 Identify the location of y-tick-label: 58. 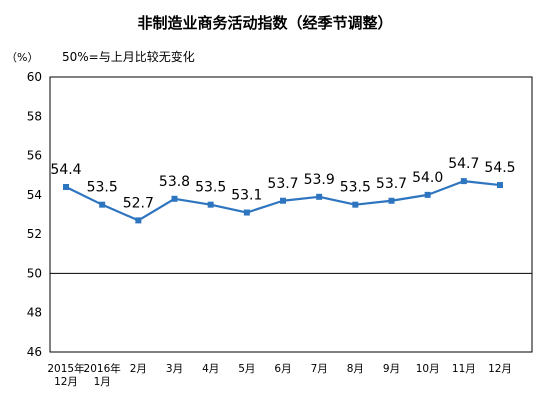
(34, 116).